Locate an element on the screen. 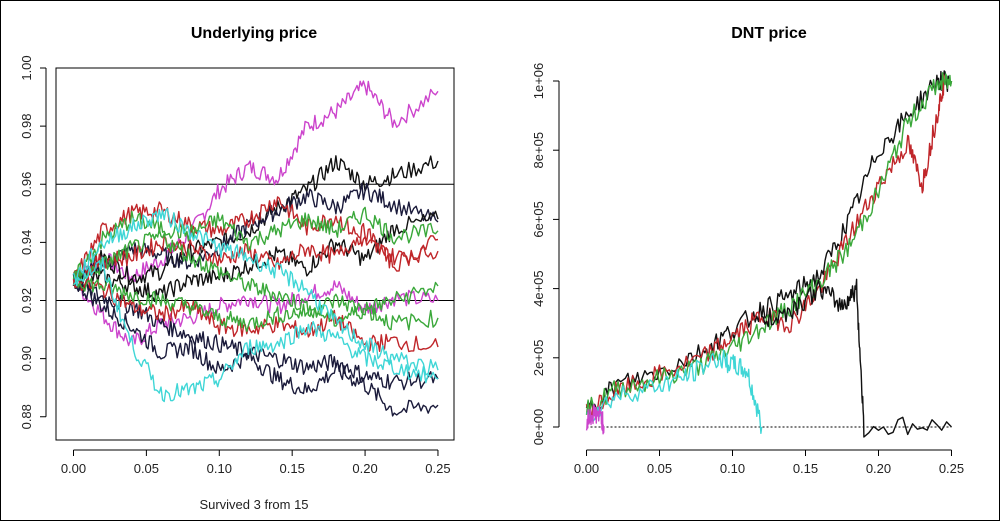 Image resolution: width=1000 pixels, height=521 pixels. y-tick-label: 0e+00 is located at coordinates (538, 427).